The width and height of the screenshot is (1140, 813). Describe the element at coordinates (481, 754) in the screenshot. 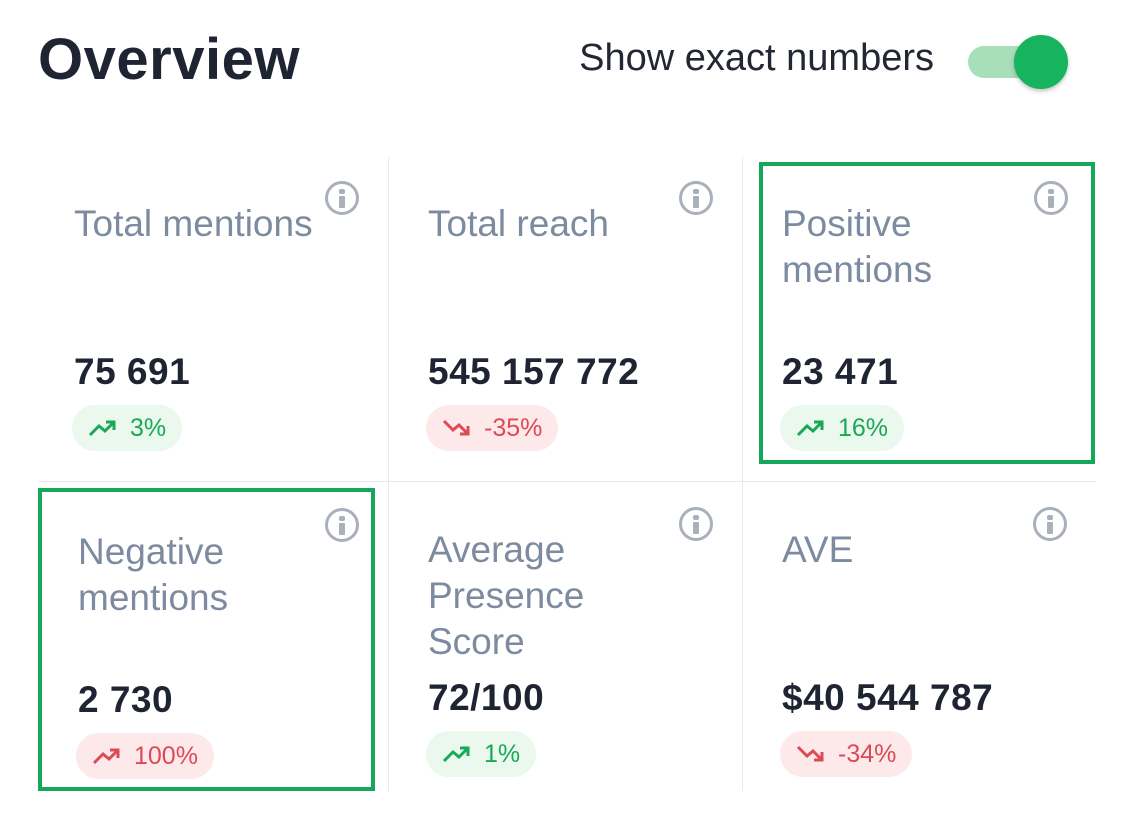

I see `trend-badge: 1%` at that location.